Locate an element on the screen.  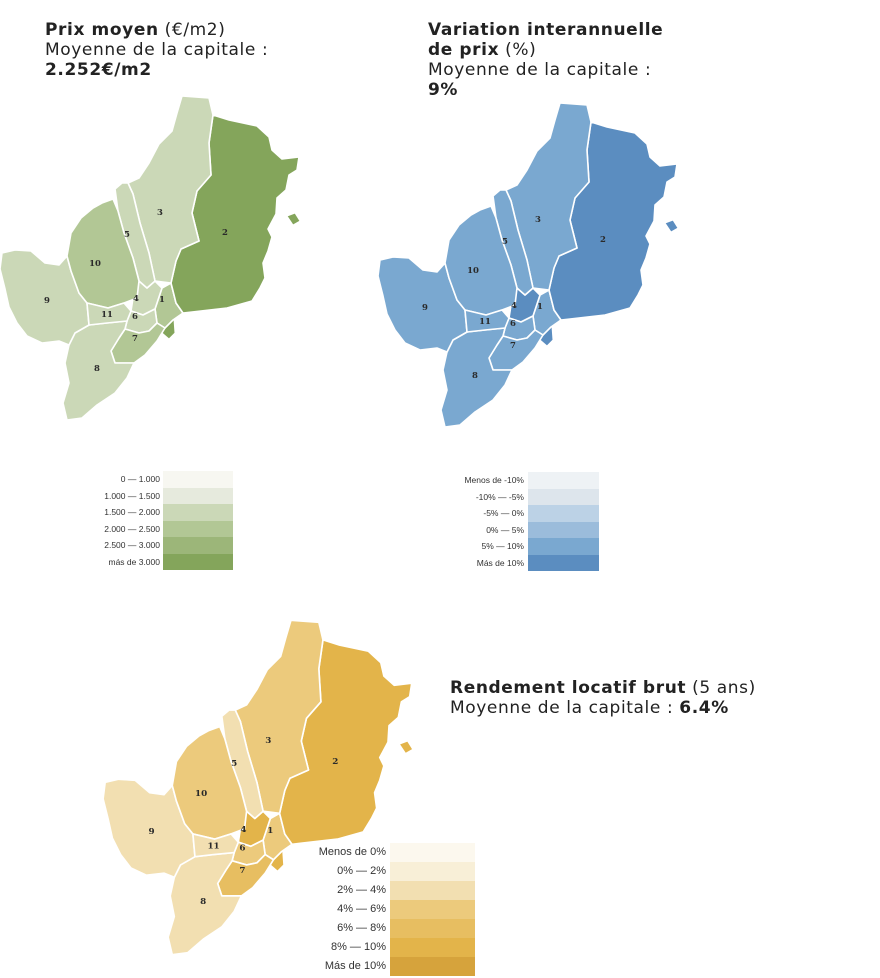
price-district-label-8: 8 is located at coordinates (97, 369).